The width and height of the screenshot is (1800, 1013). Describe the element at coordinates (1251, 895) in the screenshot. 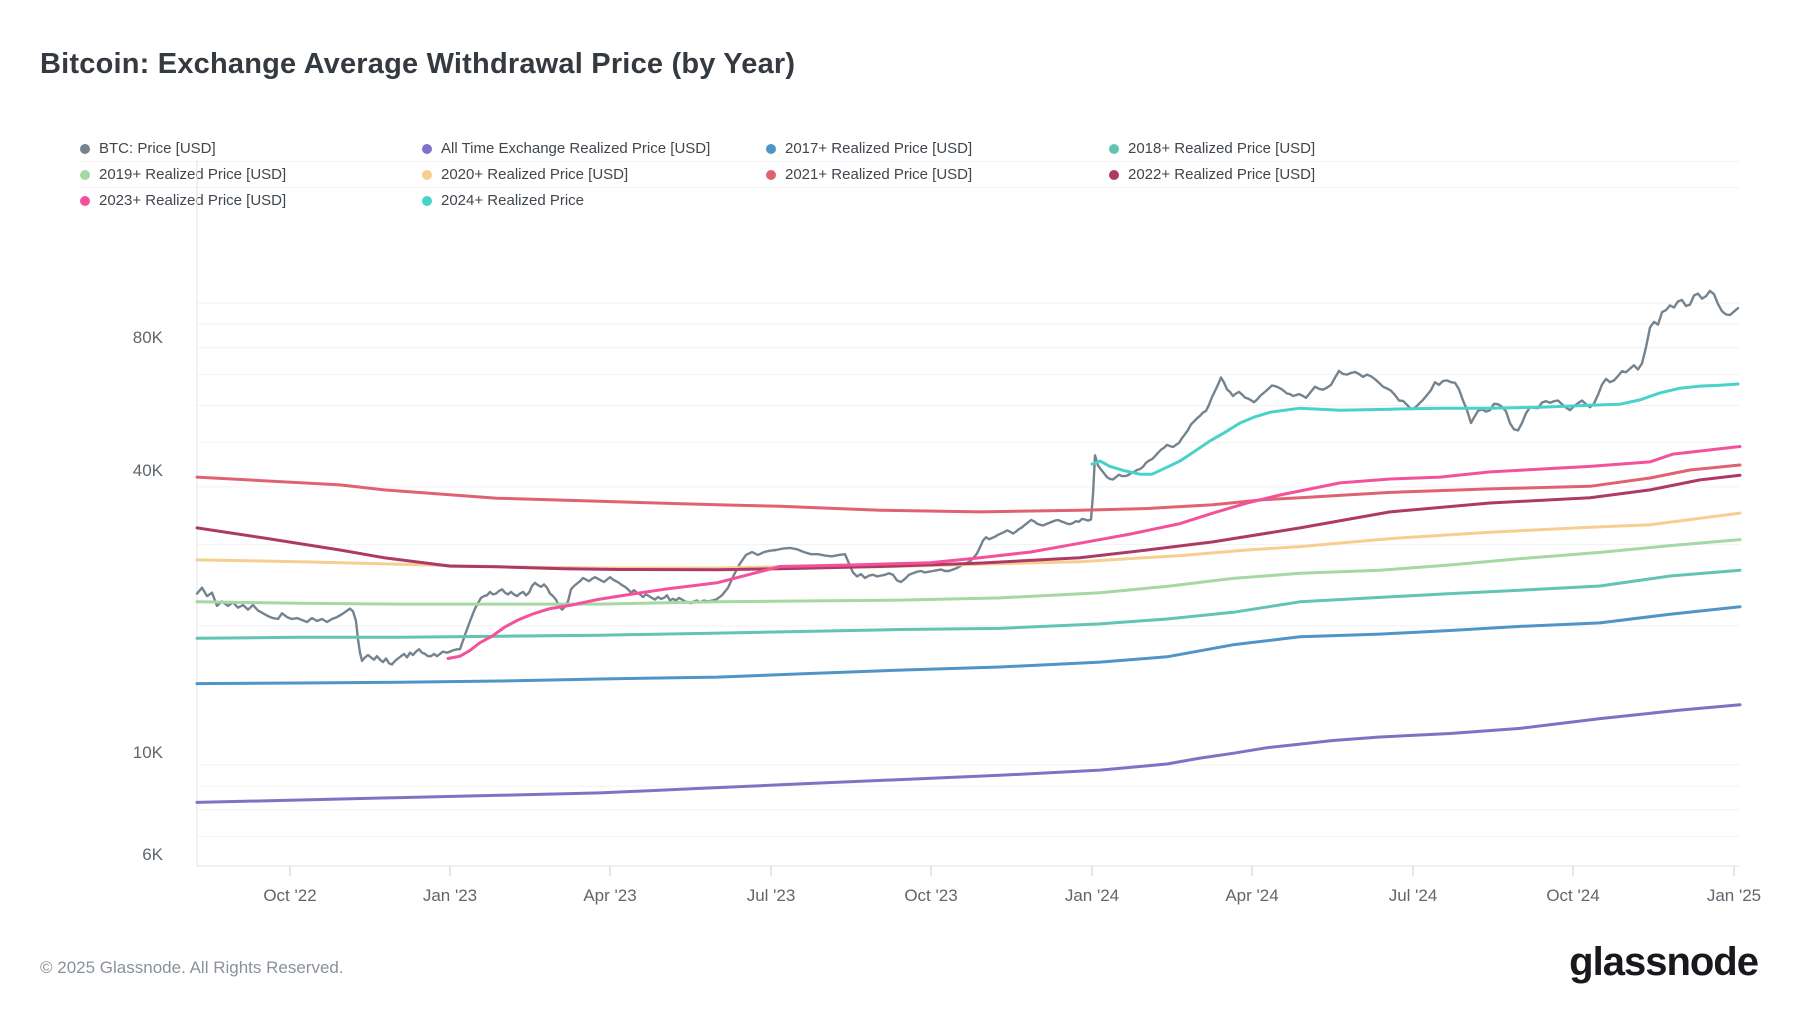

I see `x-axis-label: Apr '24` at that location.